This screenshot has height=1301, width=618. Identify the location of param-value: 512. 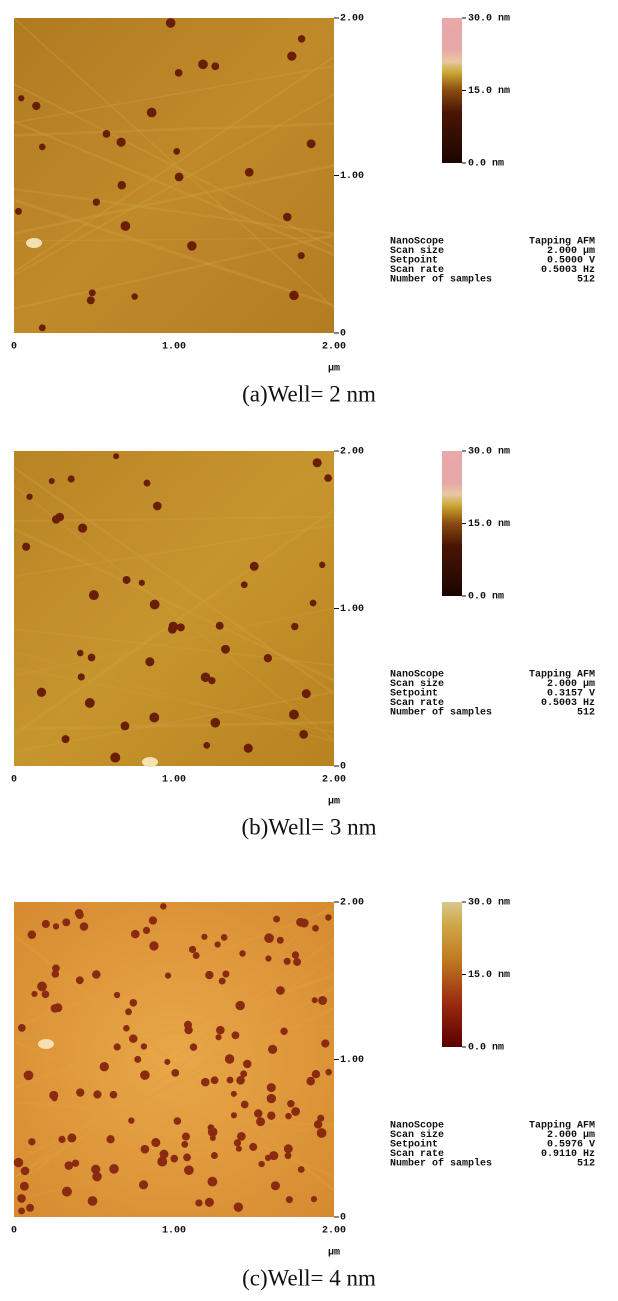
(586, 713).